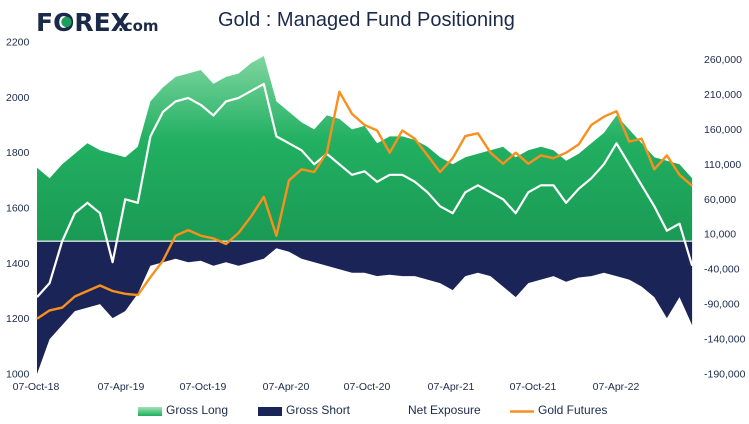 The height and width of the screenshot is (424, 749). Describe the element at coordinates (725, 375) in the screenshot. I see `right-axis-tick: -190,000` at that location.